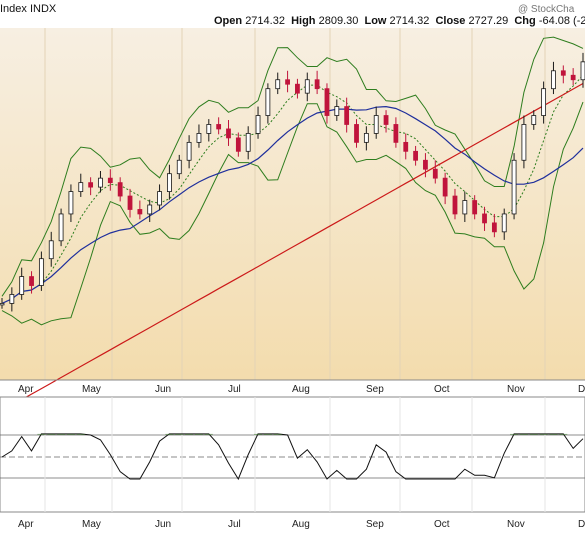 This screenshot has width=585, height=534. I want to click on x-tick-label: Aug, so click(301, 389).